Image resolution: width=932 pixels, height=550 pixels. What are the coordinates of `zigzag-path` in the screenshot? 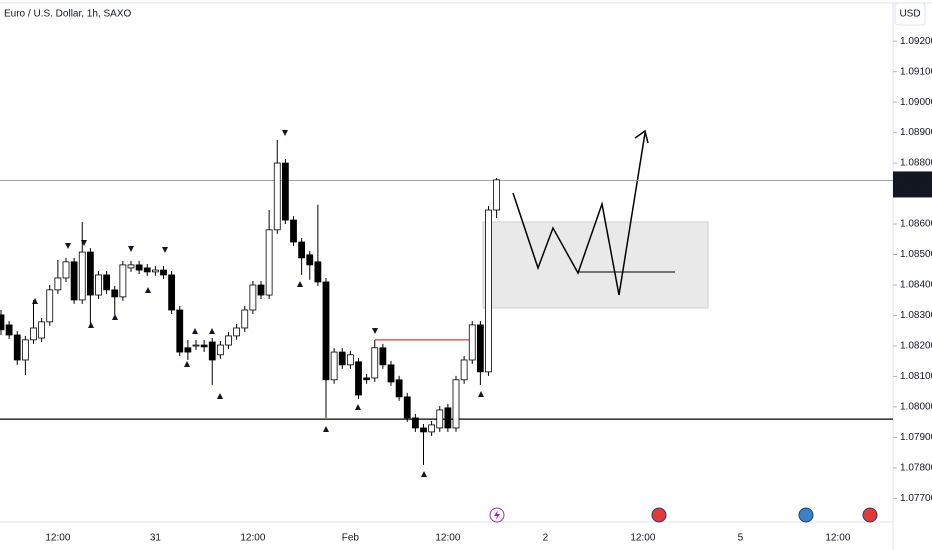 It's located at (579, 214).